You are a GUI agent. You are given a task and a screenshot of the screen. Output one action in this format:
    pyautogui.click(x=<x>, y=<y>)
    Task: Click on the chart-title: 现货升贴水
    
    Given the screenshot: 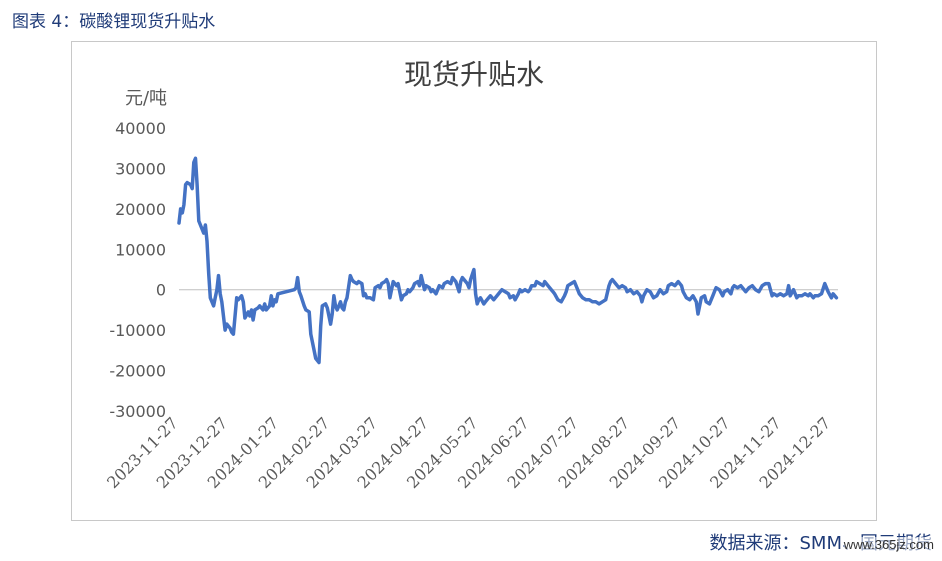 What is the action you would take?
    pyautogui.click(x=474, y=74)
    